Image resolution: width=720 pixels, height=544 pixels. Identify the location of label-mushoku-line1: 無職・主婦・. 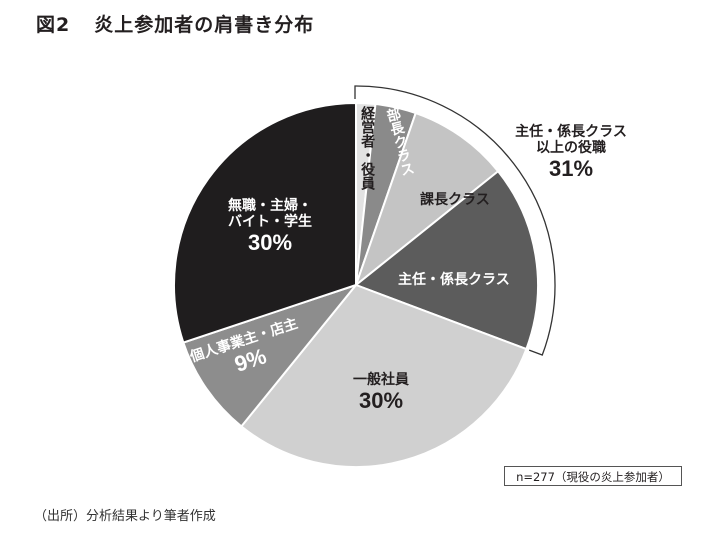
(270, 206).